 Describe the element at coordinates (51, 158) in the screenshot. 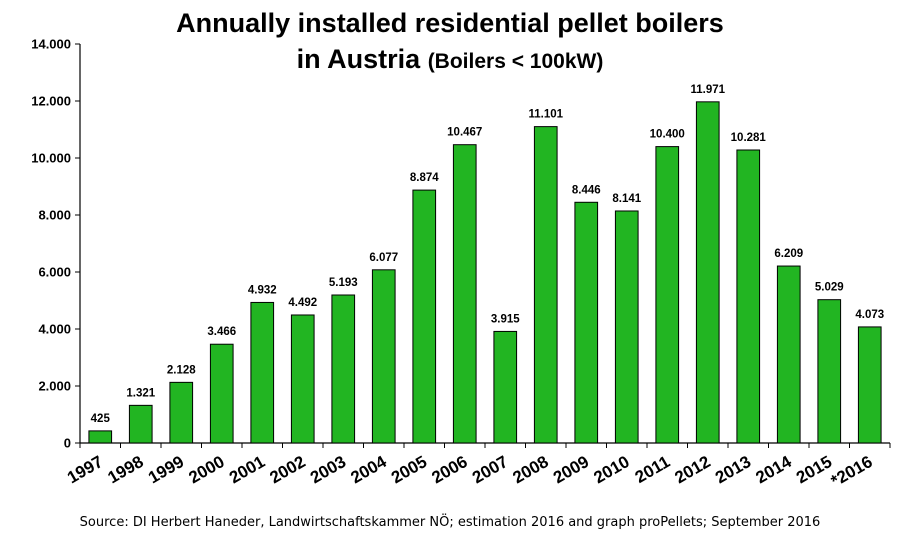

I see `y-tick-label: 10.000` at that location.